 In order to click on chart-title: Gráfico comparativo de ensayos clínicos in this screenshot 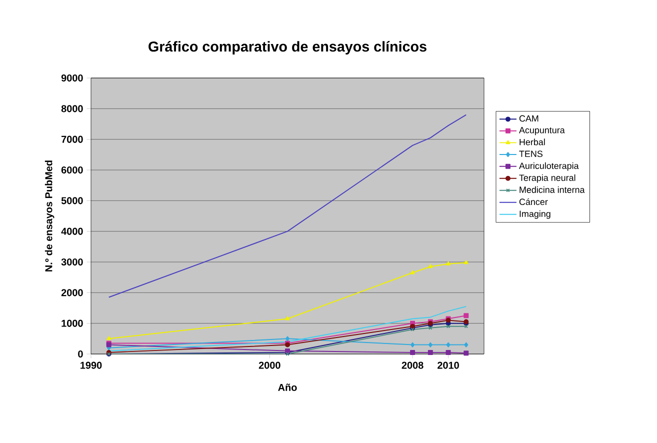, I will do `click(287, 48)`.